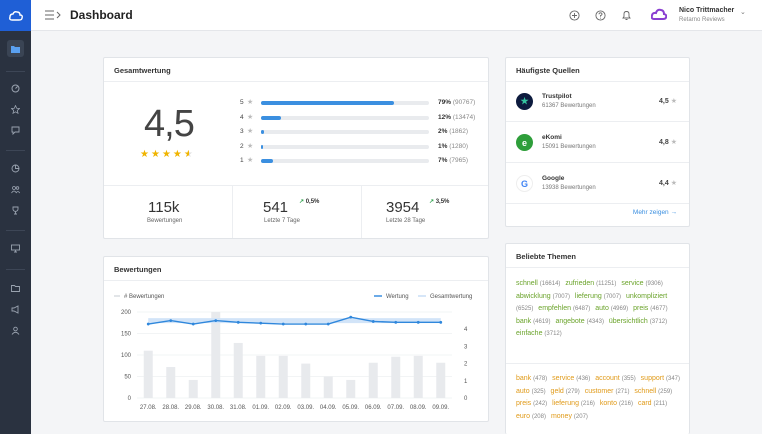  I want to click on monitor-icon, so click(15, 248).